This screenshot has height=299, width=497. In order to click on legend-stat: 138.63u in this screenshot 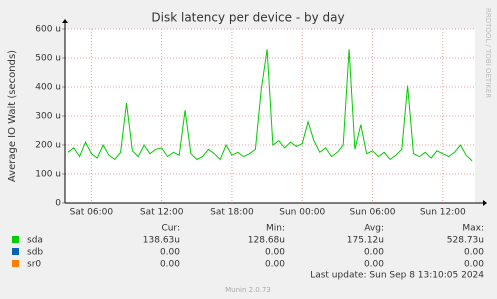, I will do `click(161, 241)`.